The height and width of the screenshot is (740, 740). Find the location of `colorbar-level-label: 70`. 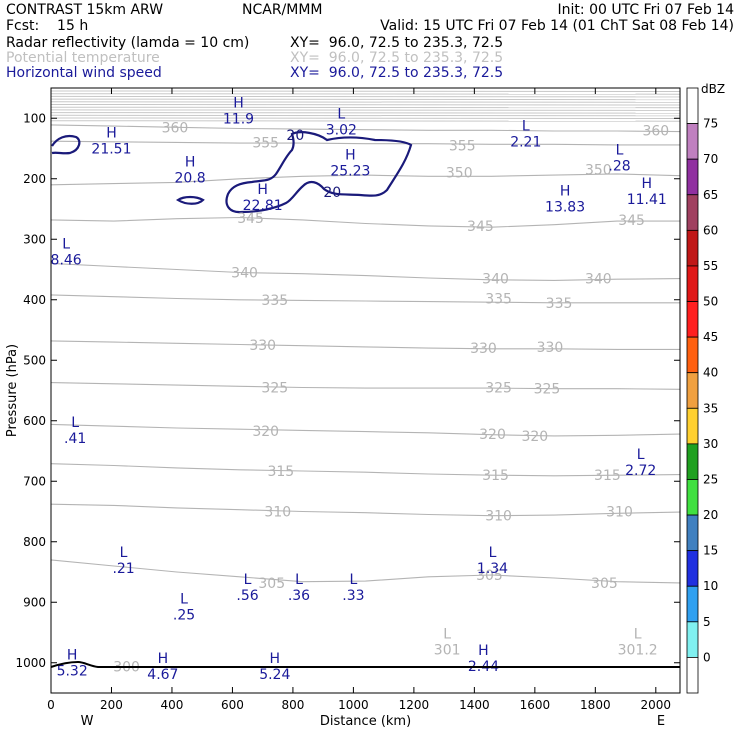

colorbar-level-label: 70 is located at coordinates (710, 159).